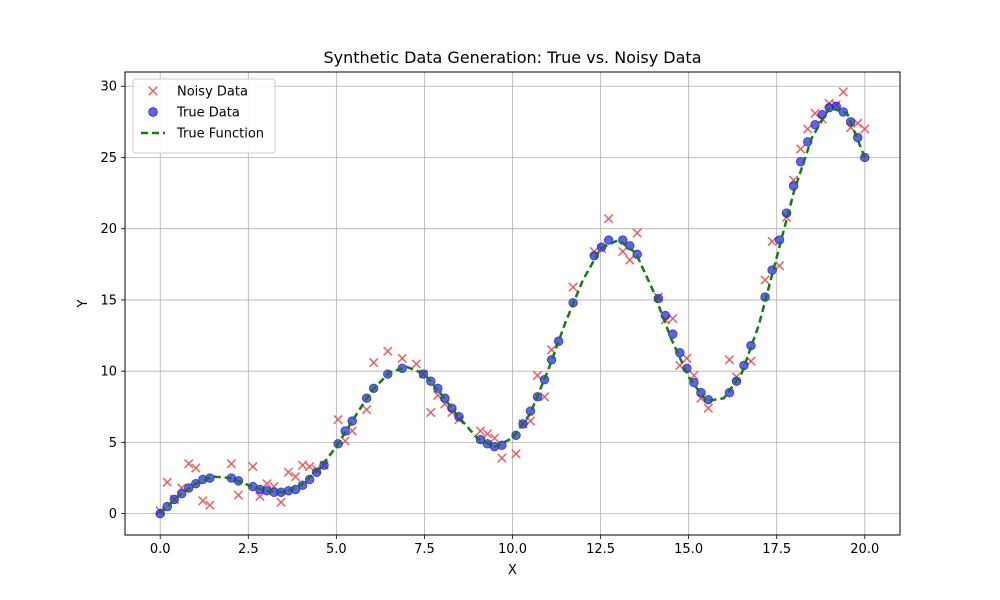 This screenshot has height=600, width=1000. Describe the element at coordinates (864, 549) in the screenshot. I see `x-tick-label: 20.0` at that location.